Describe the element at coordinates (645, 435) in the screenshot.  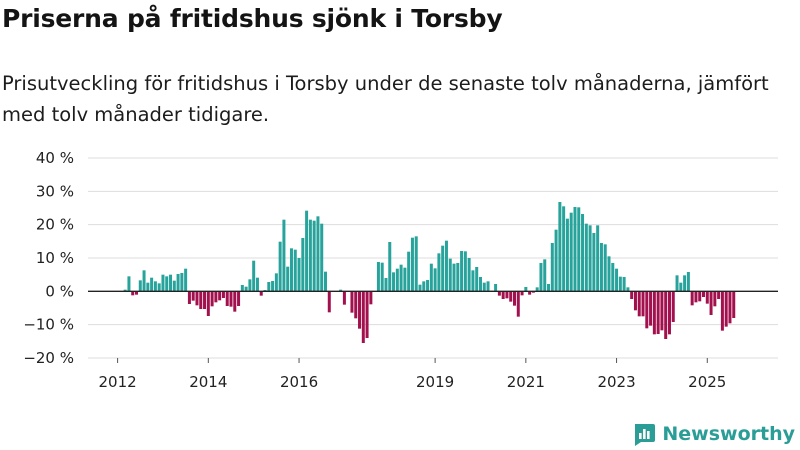
I see `newsworthy-logo-icon` at that location.